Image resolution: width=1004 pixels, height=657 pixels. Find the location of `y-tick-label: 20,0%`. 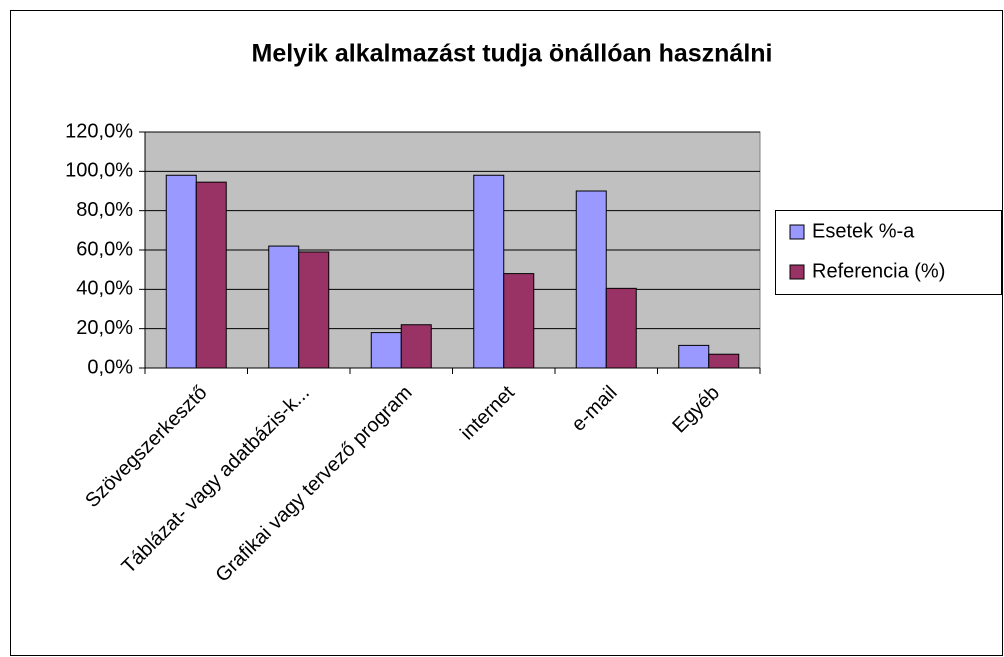

y-tick-label: 20,0% is located at coordinates (104, 328).